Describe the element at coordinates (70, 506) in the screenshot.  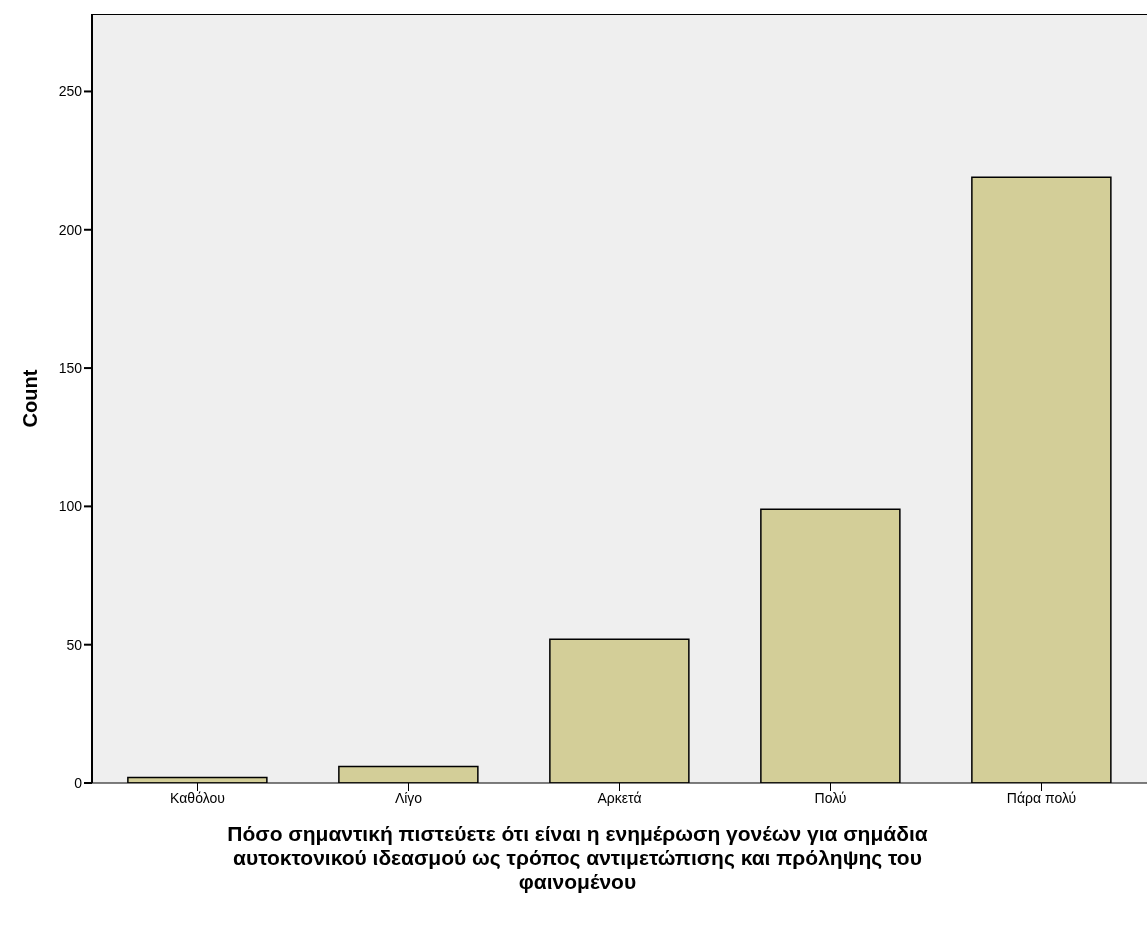
I see `y-tick-label: 100` at that location.